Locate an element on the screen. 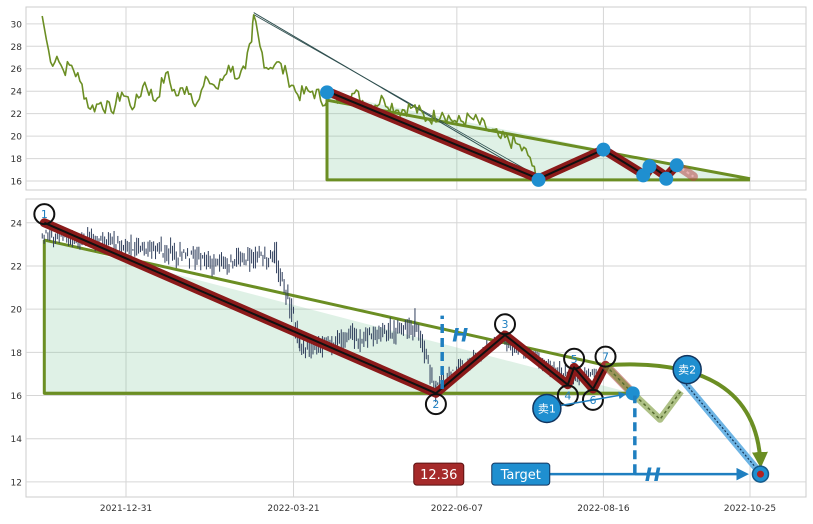  projection-arc is located at coordinates (686, 415).